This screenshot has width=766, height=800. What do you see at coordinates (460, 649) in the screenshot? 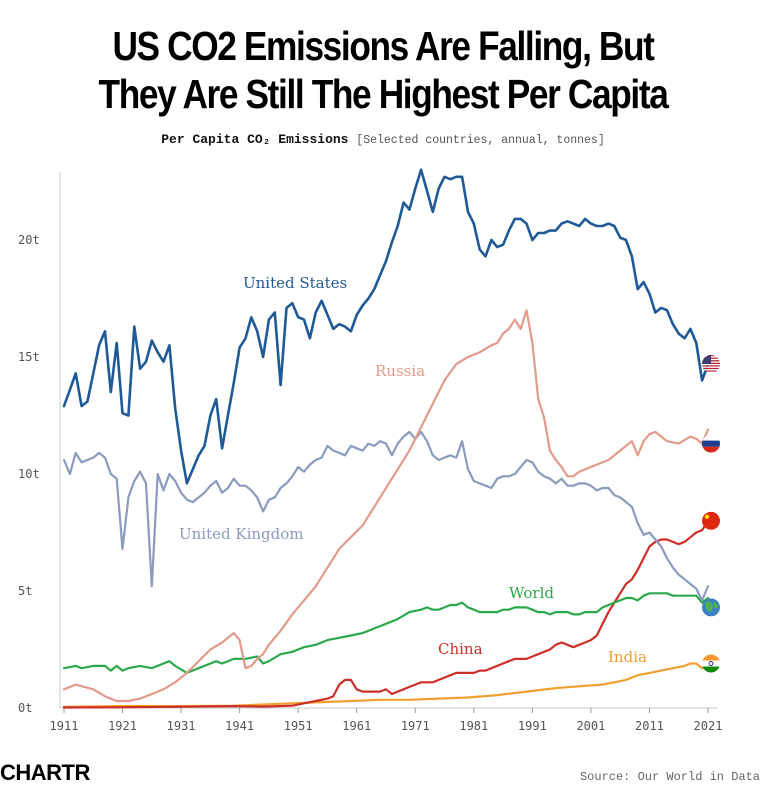
I see `series-label-china: China` at bounding box center [460, 649].